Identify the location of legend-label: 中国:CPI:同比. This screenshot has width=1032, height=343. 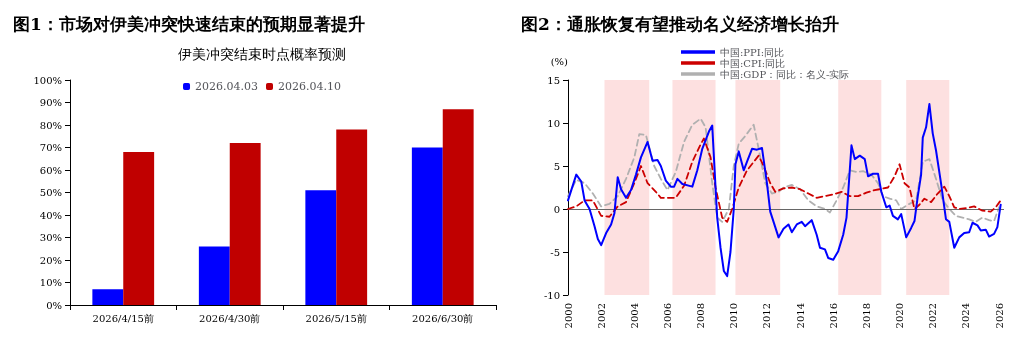
(753, 63).